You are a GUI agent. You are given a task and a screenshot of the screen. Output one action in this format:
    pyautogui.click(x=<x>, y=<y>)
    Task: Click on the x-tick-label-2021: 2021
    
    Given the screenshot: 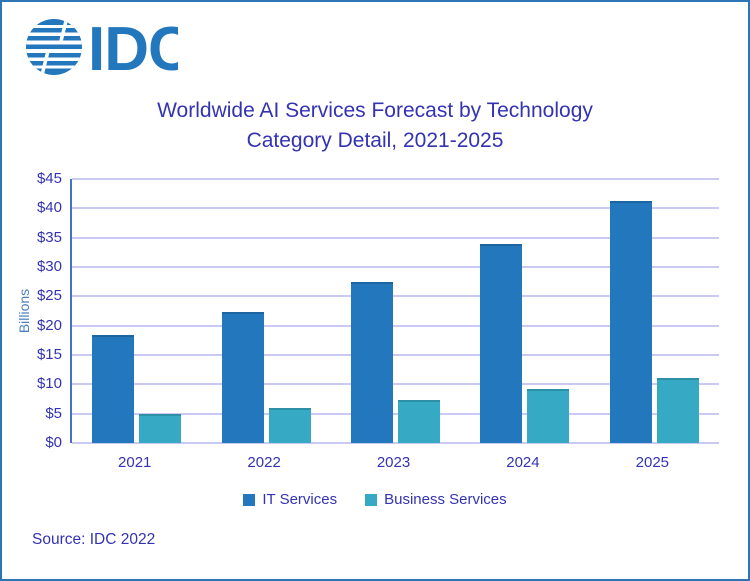 What is the action you would take?
    pyautogui.click(x=135, y=462)
    